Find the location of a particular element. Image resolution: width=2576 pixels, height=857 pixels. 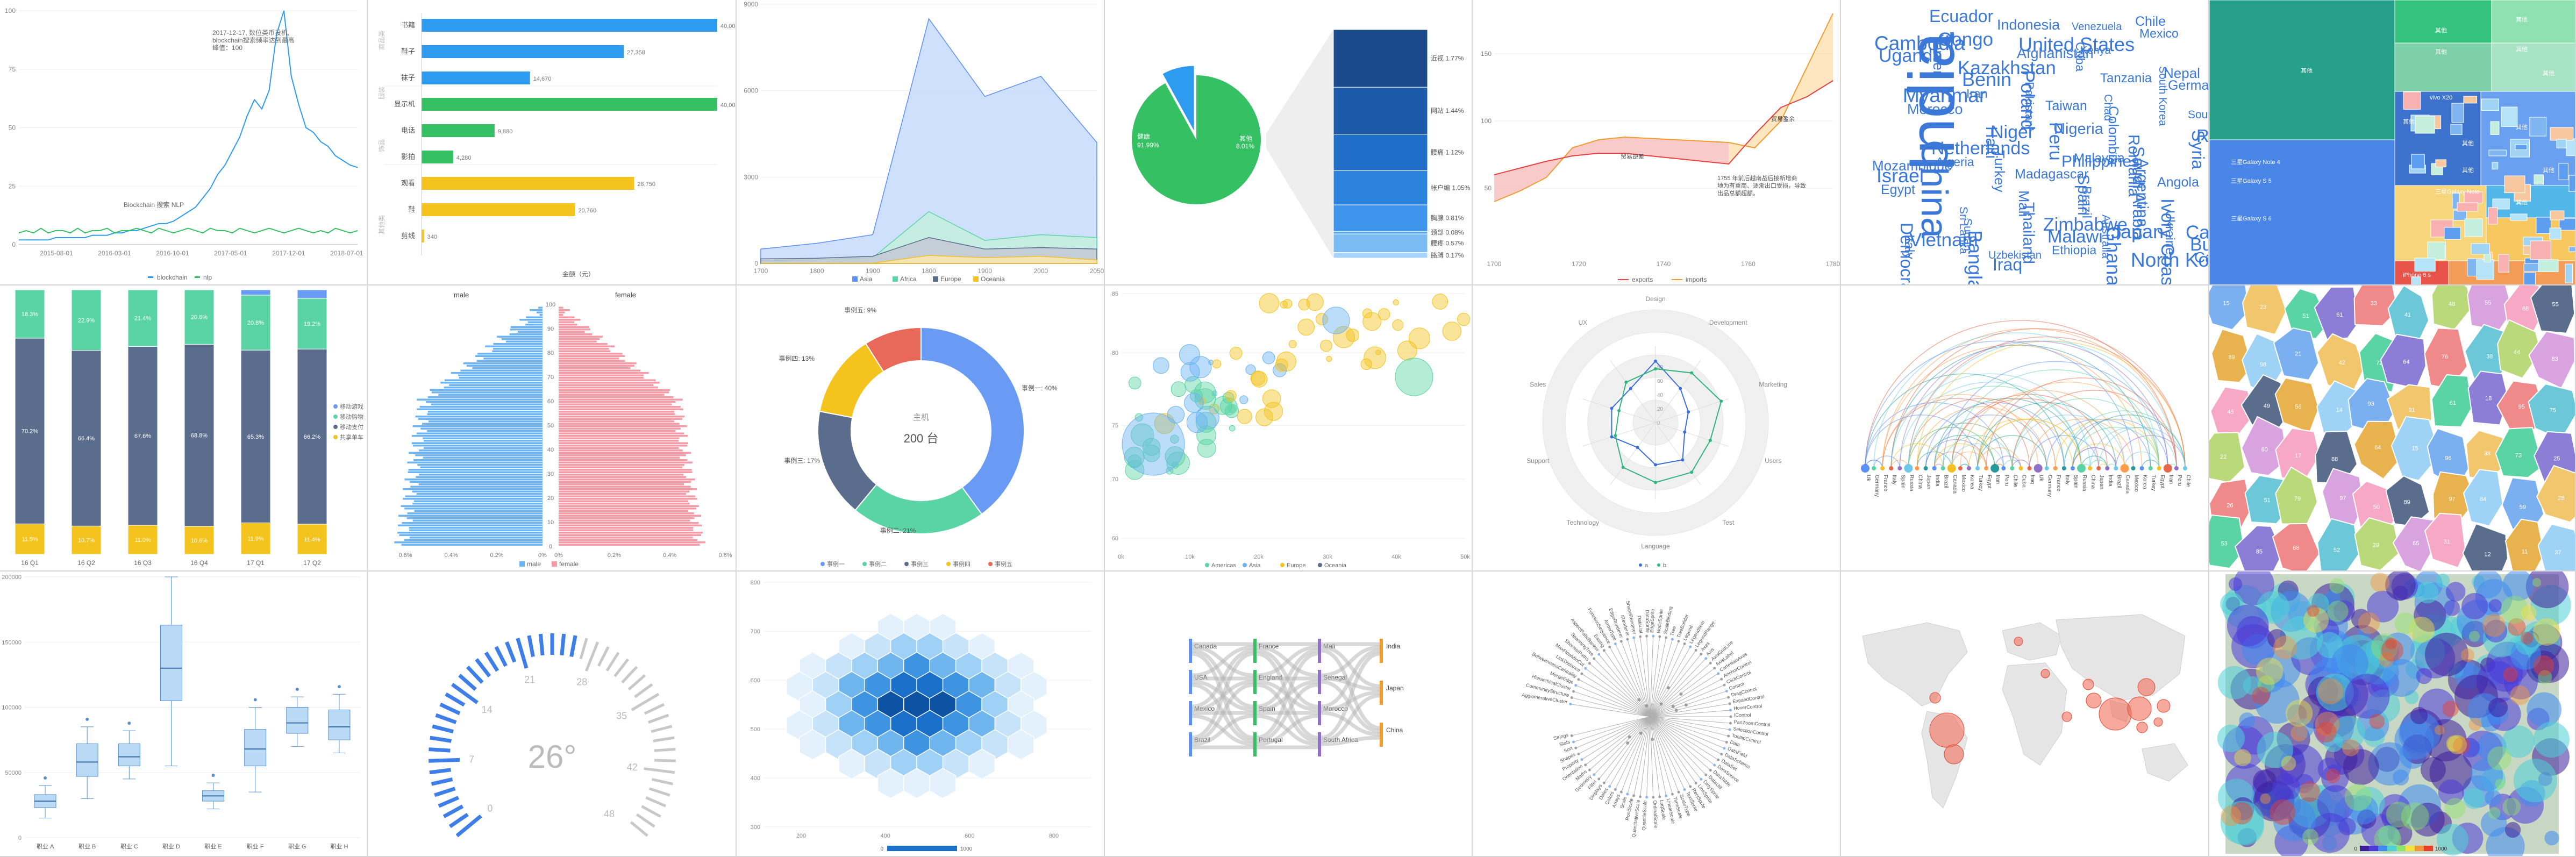

y-tick-label: 50 is located at coordinates (1488, 188).